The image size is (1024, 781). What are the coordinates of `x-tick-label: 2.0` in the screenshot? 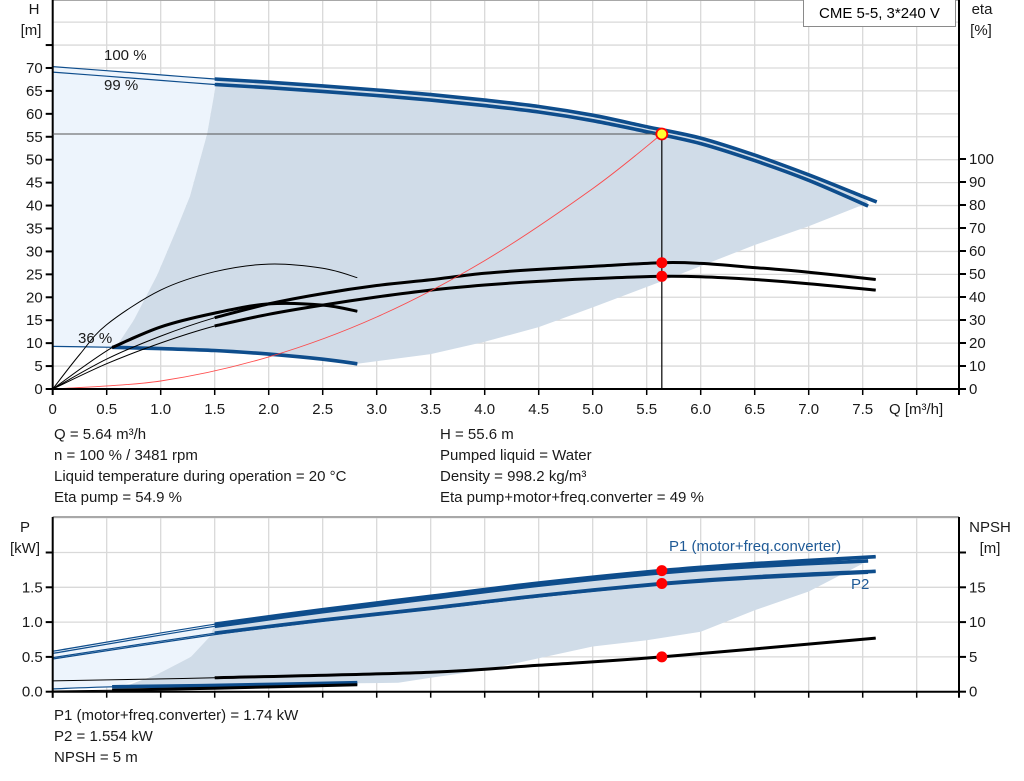 It's located at (268, 409).